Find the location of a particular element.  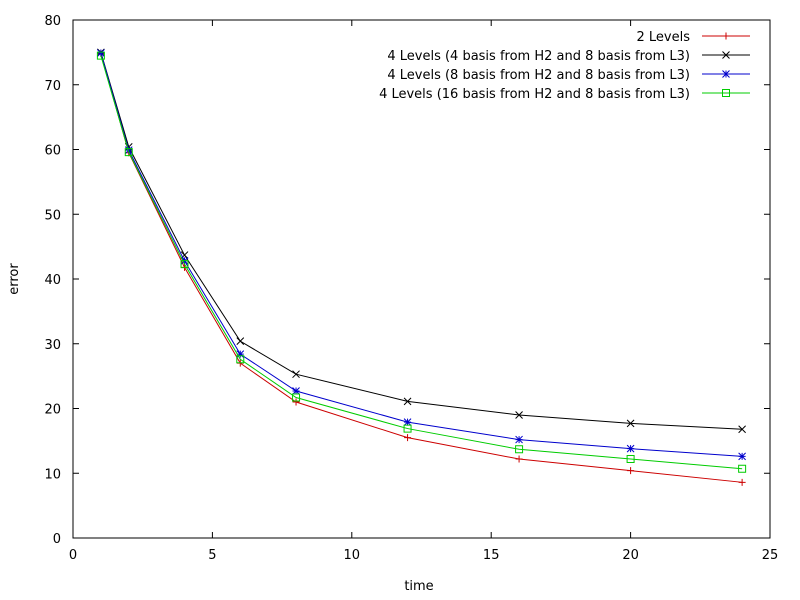

x-tick-label: 5 is located at coordinates (212, 555).